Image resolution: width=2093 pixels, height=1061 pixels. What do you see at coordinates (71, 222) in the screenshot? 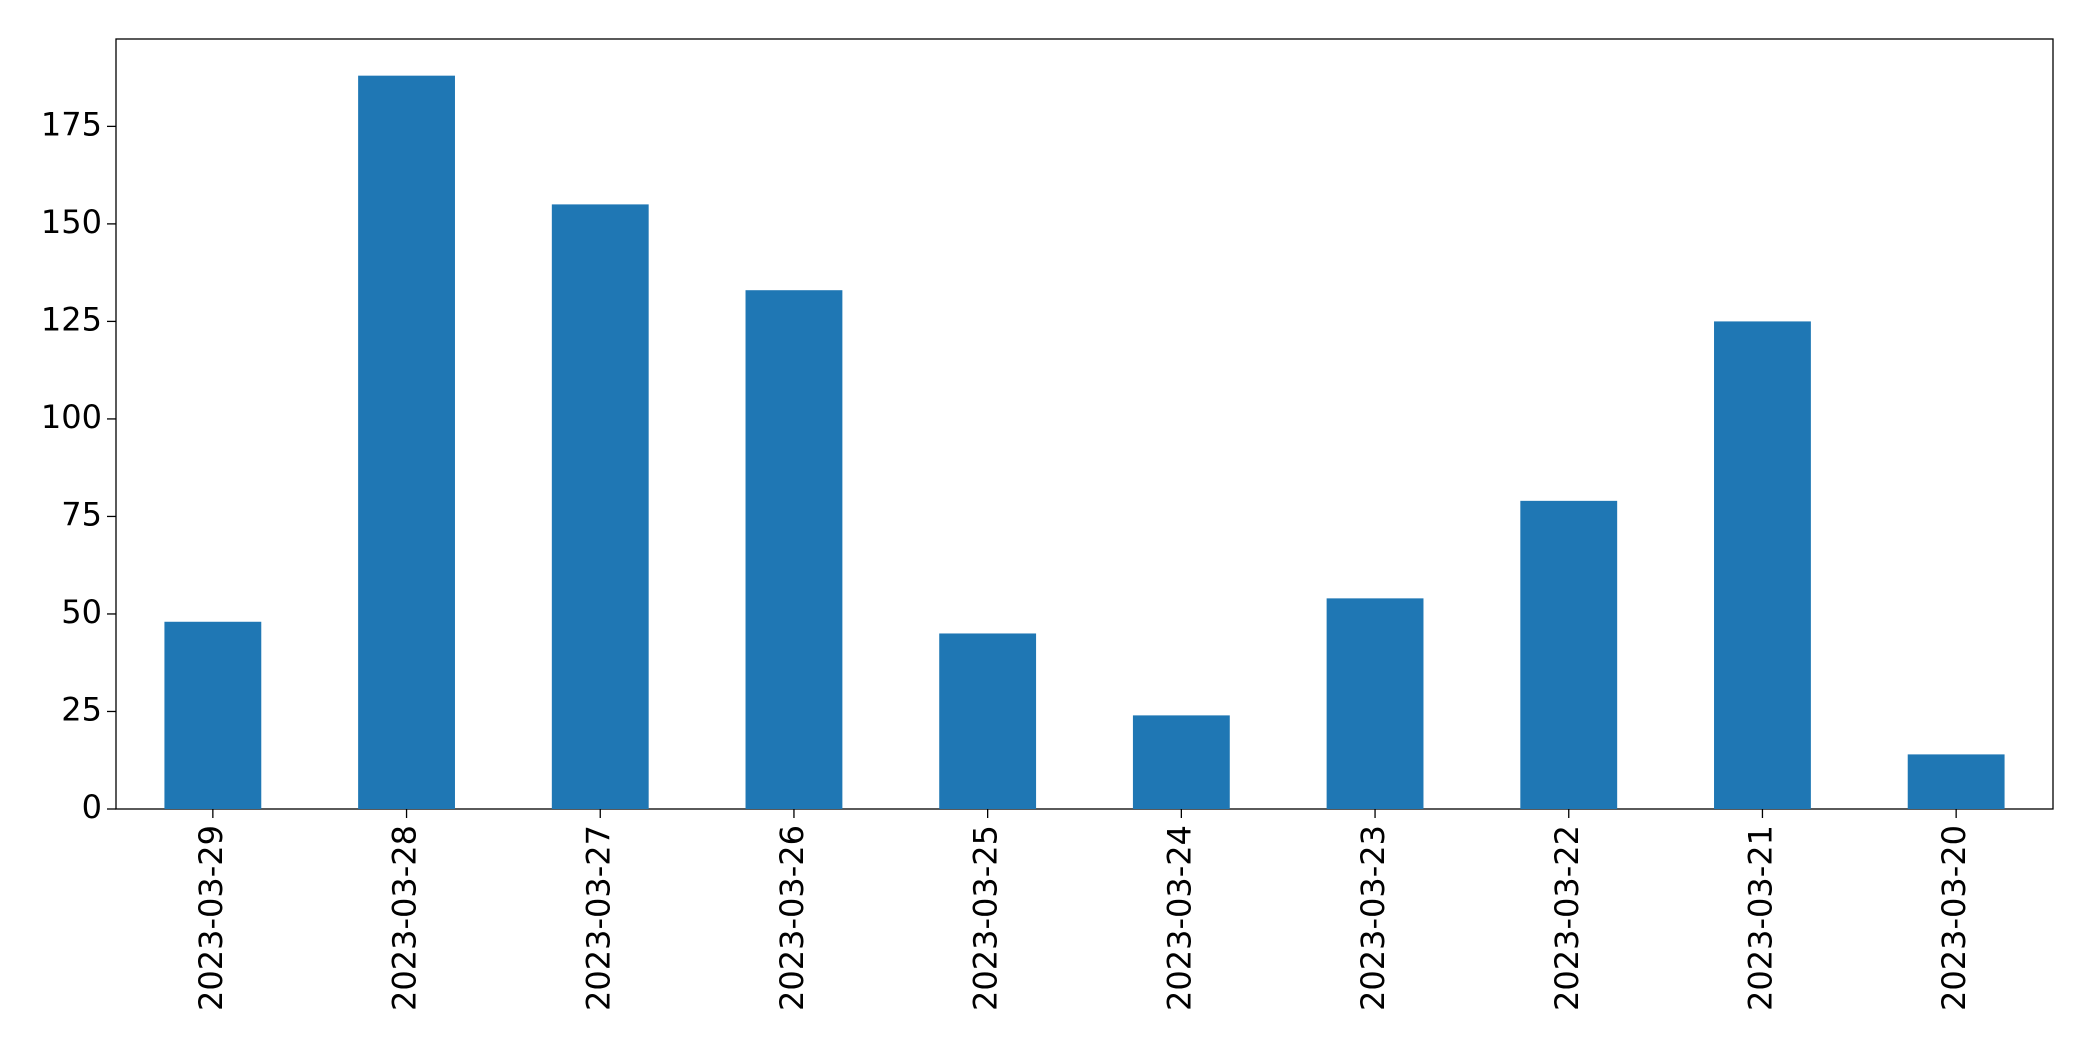
I see `y-tick-label: 150` at bounding box center [71, 222].